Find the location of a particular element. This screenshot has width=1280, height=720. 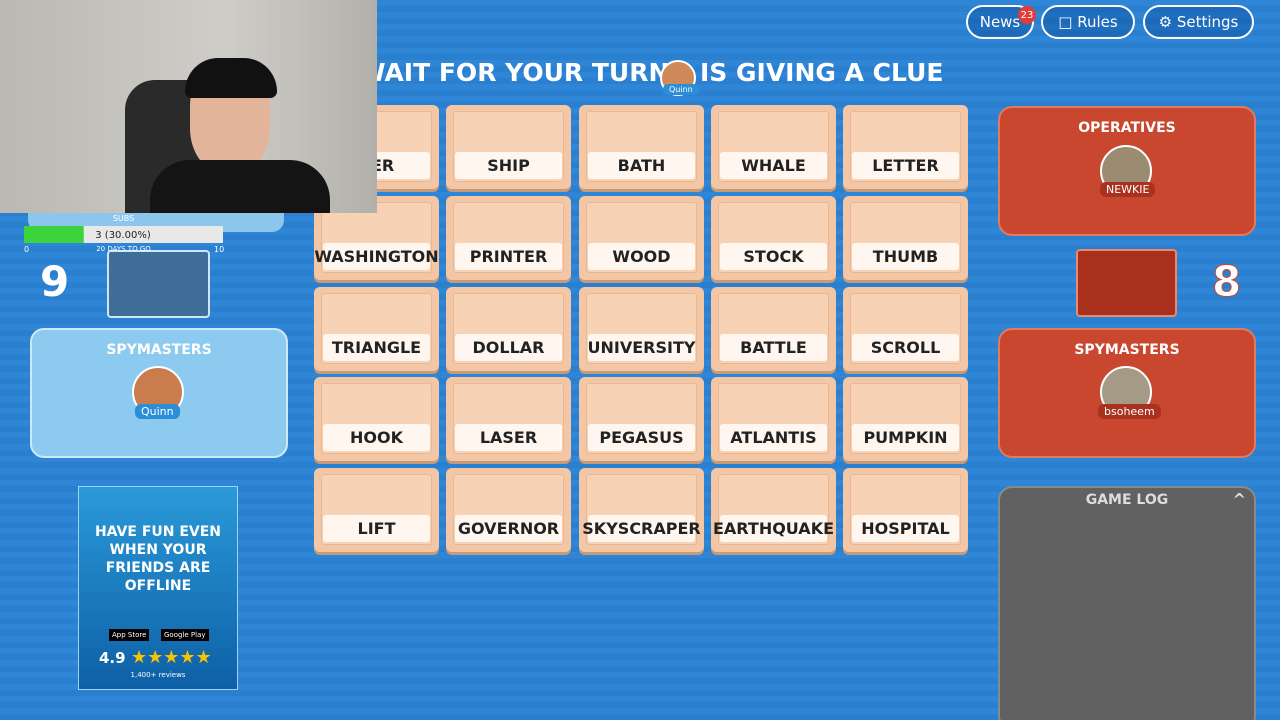

game-log-title: GAME LOG is located at coordinates (1127, 500).